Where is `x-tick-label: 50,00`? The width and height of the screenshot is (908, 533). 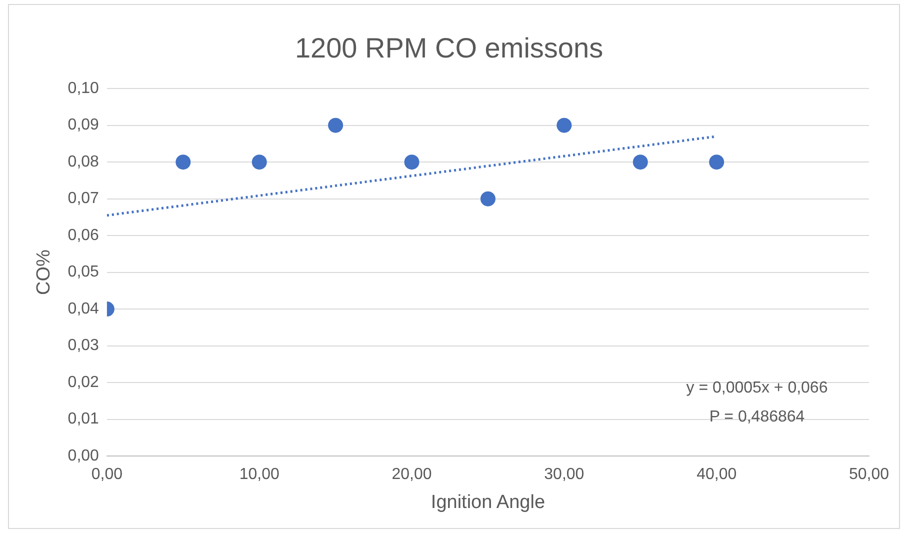 x-tick-label: 50,00 is located at coordinates (869, 475).